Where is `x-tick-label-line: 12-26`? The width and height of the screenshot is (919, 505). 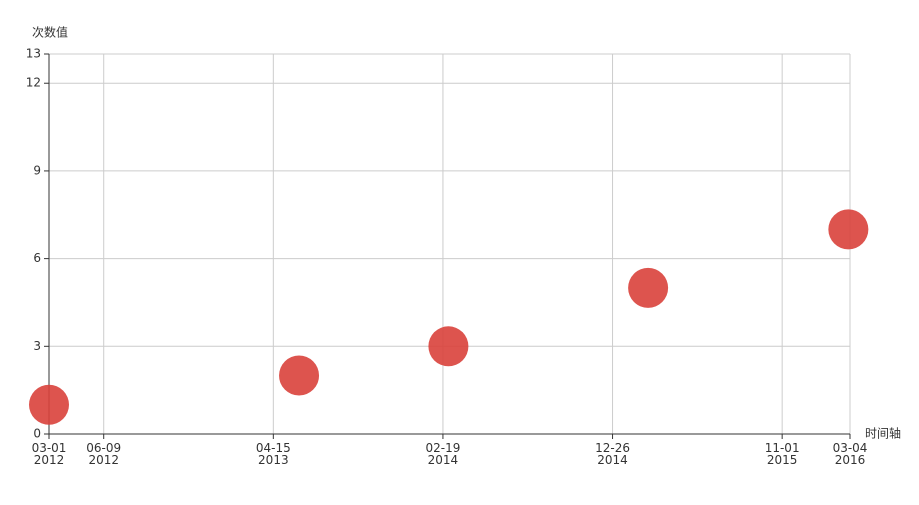 x-tick-label-line: 12-26 is located at coordinates (612, 448).